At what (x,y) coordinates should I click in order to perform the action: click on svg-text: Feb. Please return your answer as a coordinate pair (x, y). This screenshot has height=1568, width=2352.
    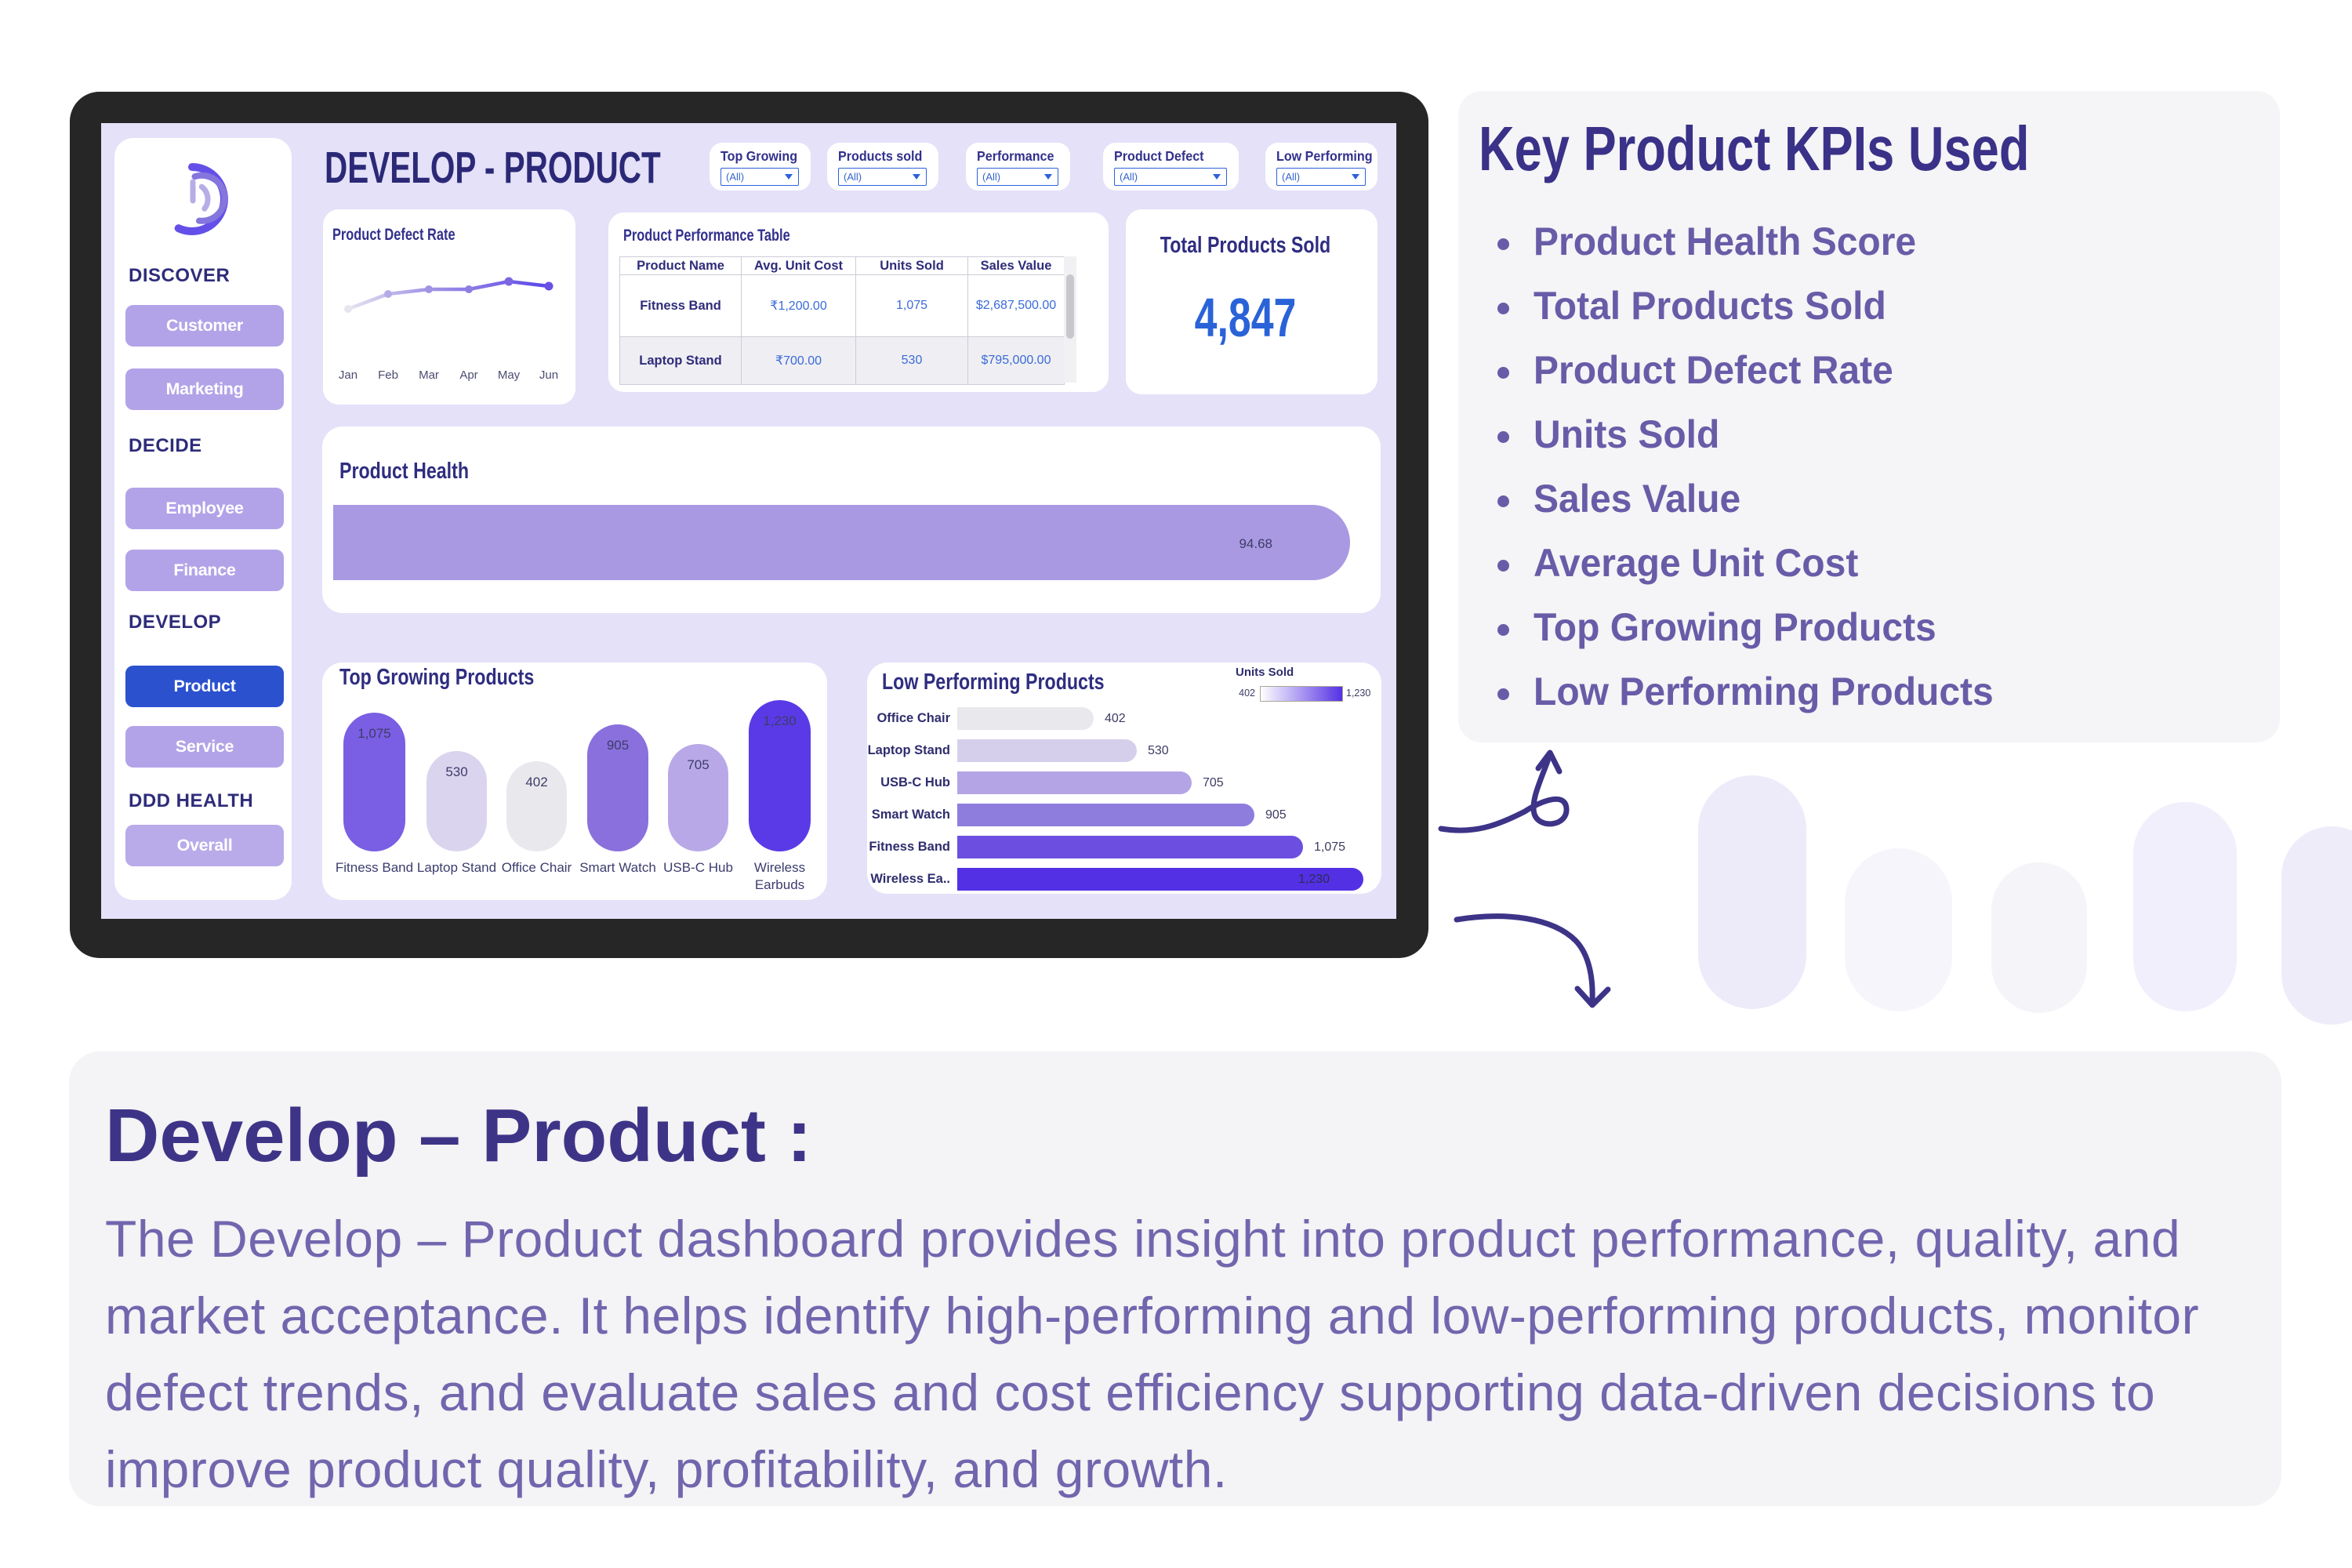
    Looking at the image, I should click on (388, 375).